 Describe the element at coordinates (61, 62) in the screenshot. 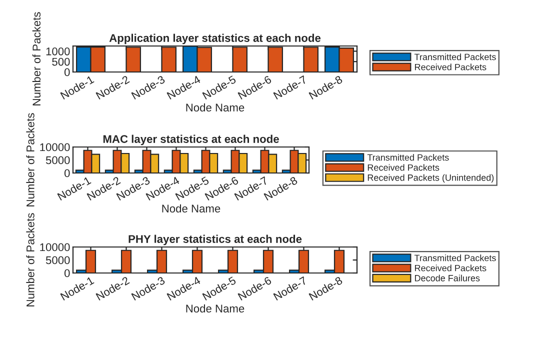

I see `y-tick-label: 500` at that location.